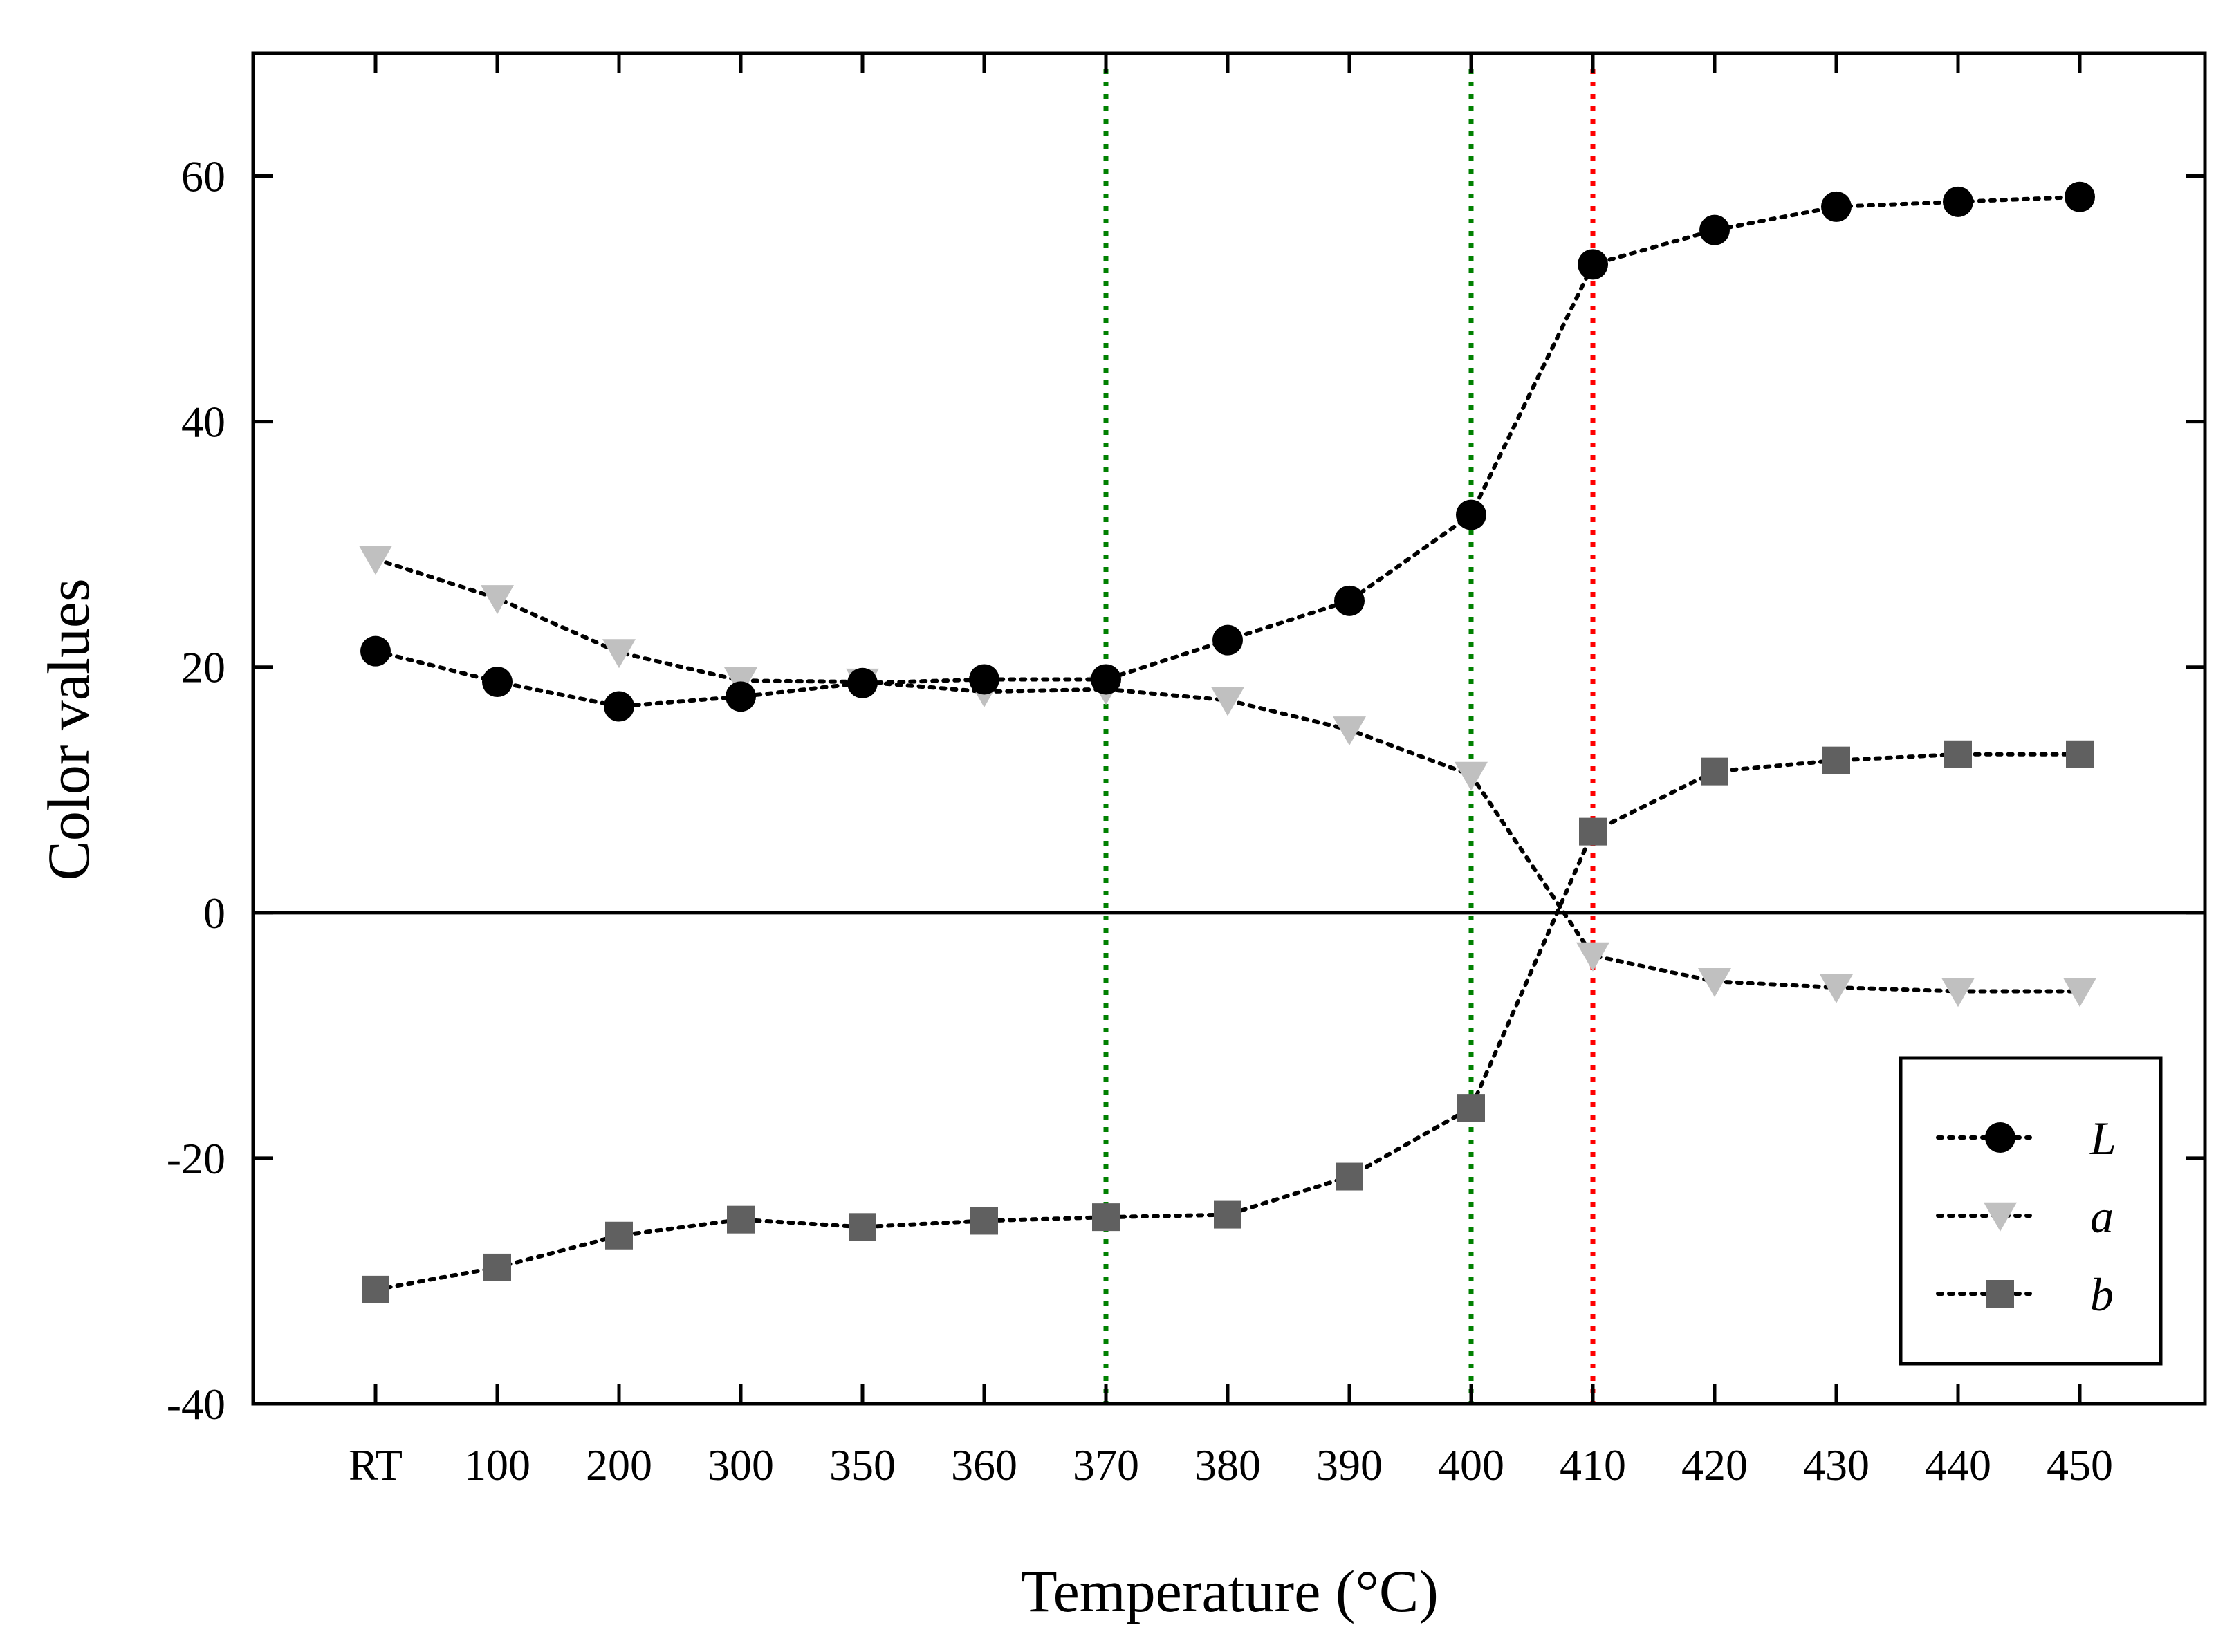 Image resolution: width=2234 pixels, height=1652 pixels. I want to click on y-tick-label: 60, so click(203, 176).